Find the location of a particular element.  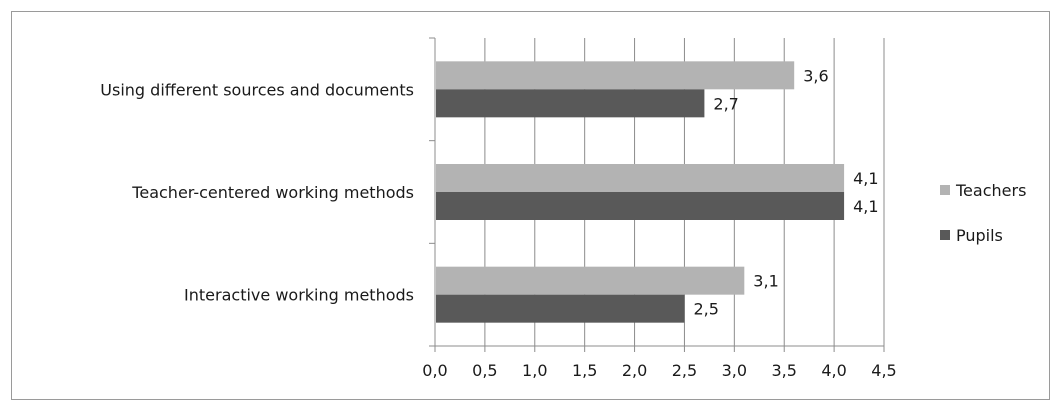

data-label: 3,6 is located at coordinates (815, 75).